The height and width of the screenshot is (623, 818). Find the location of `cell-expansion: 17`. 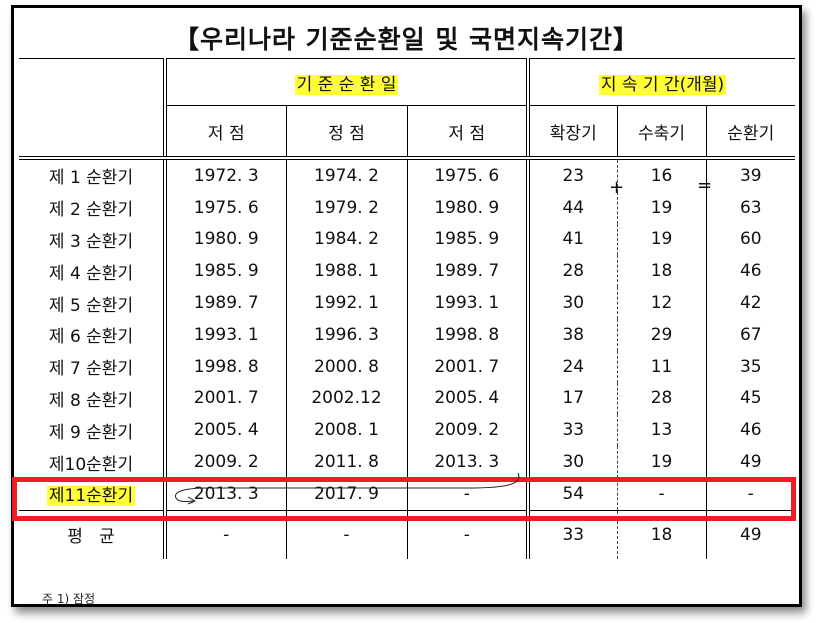

cell-expansion: 17 is located at coordinates (572, 398).